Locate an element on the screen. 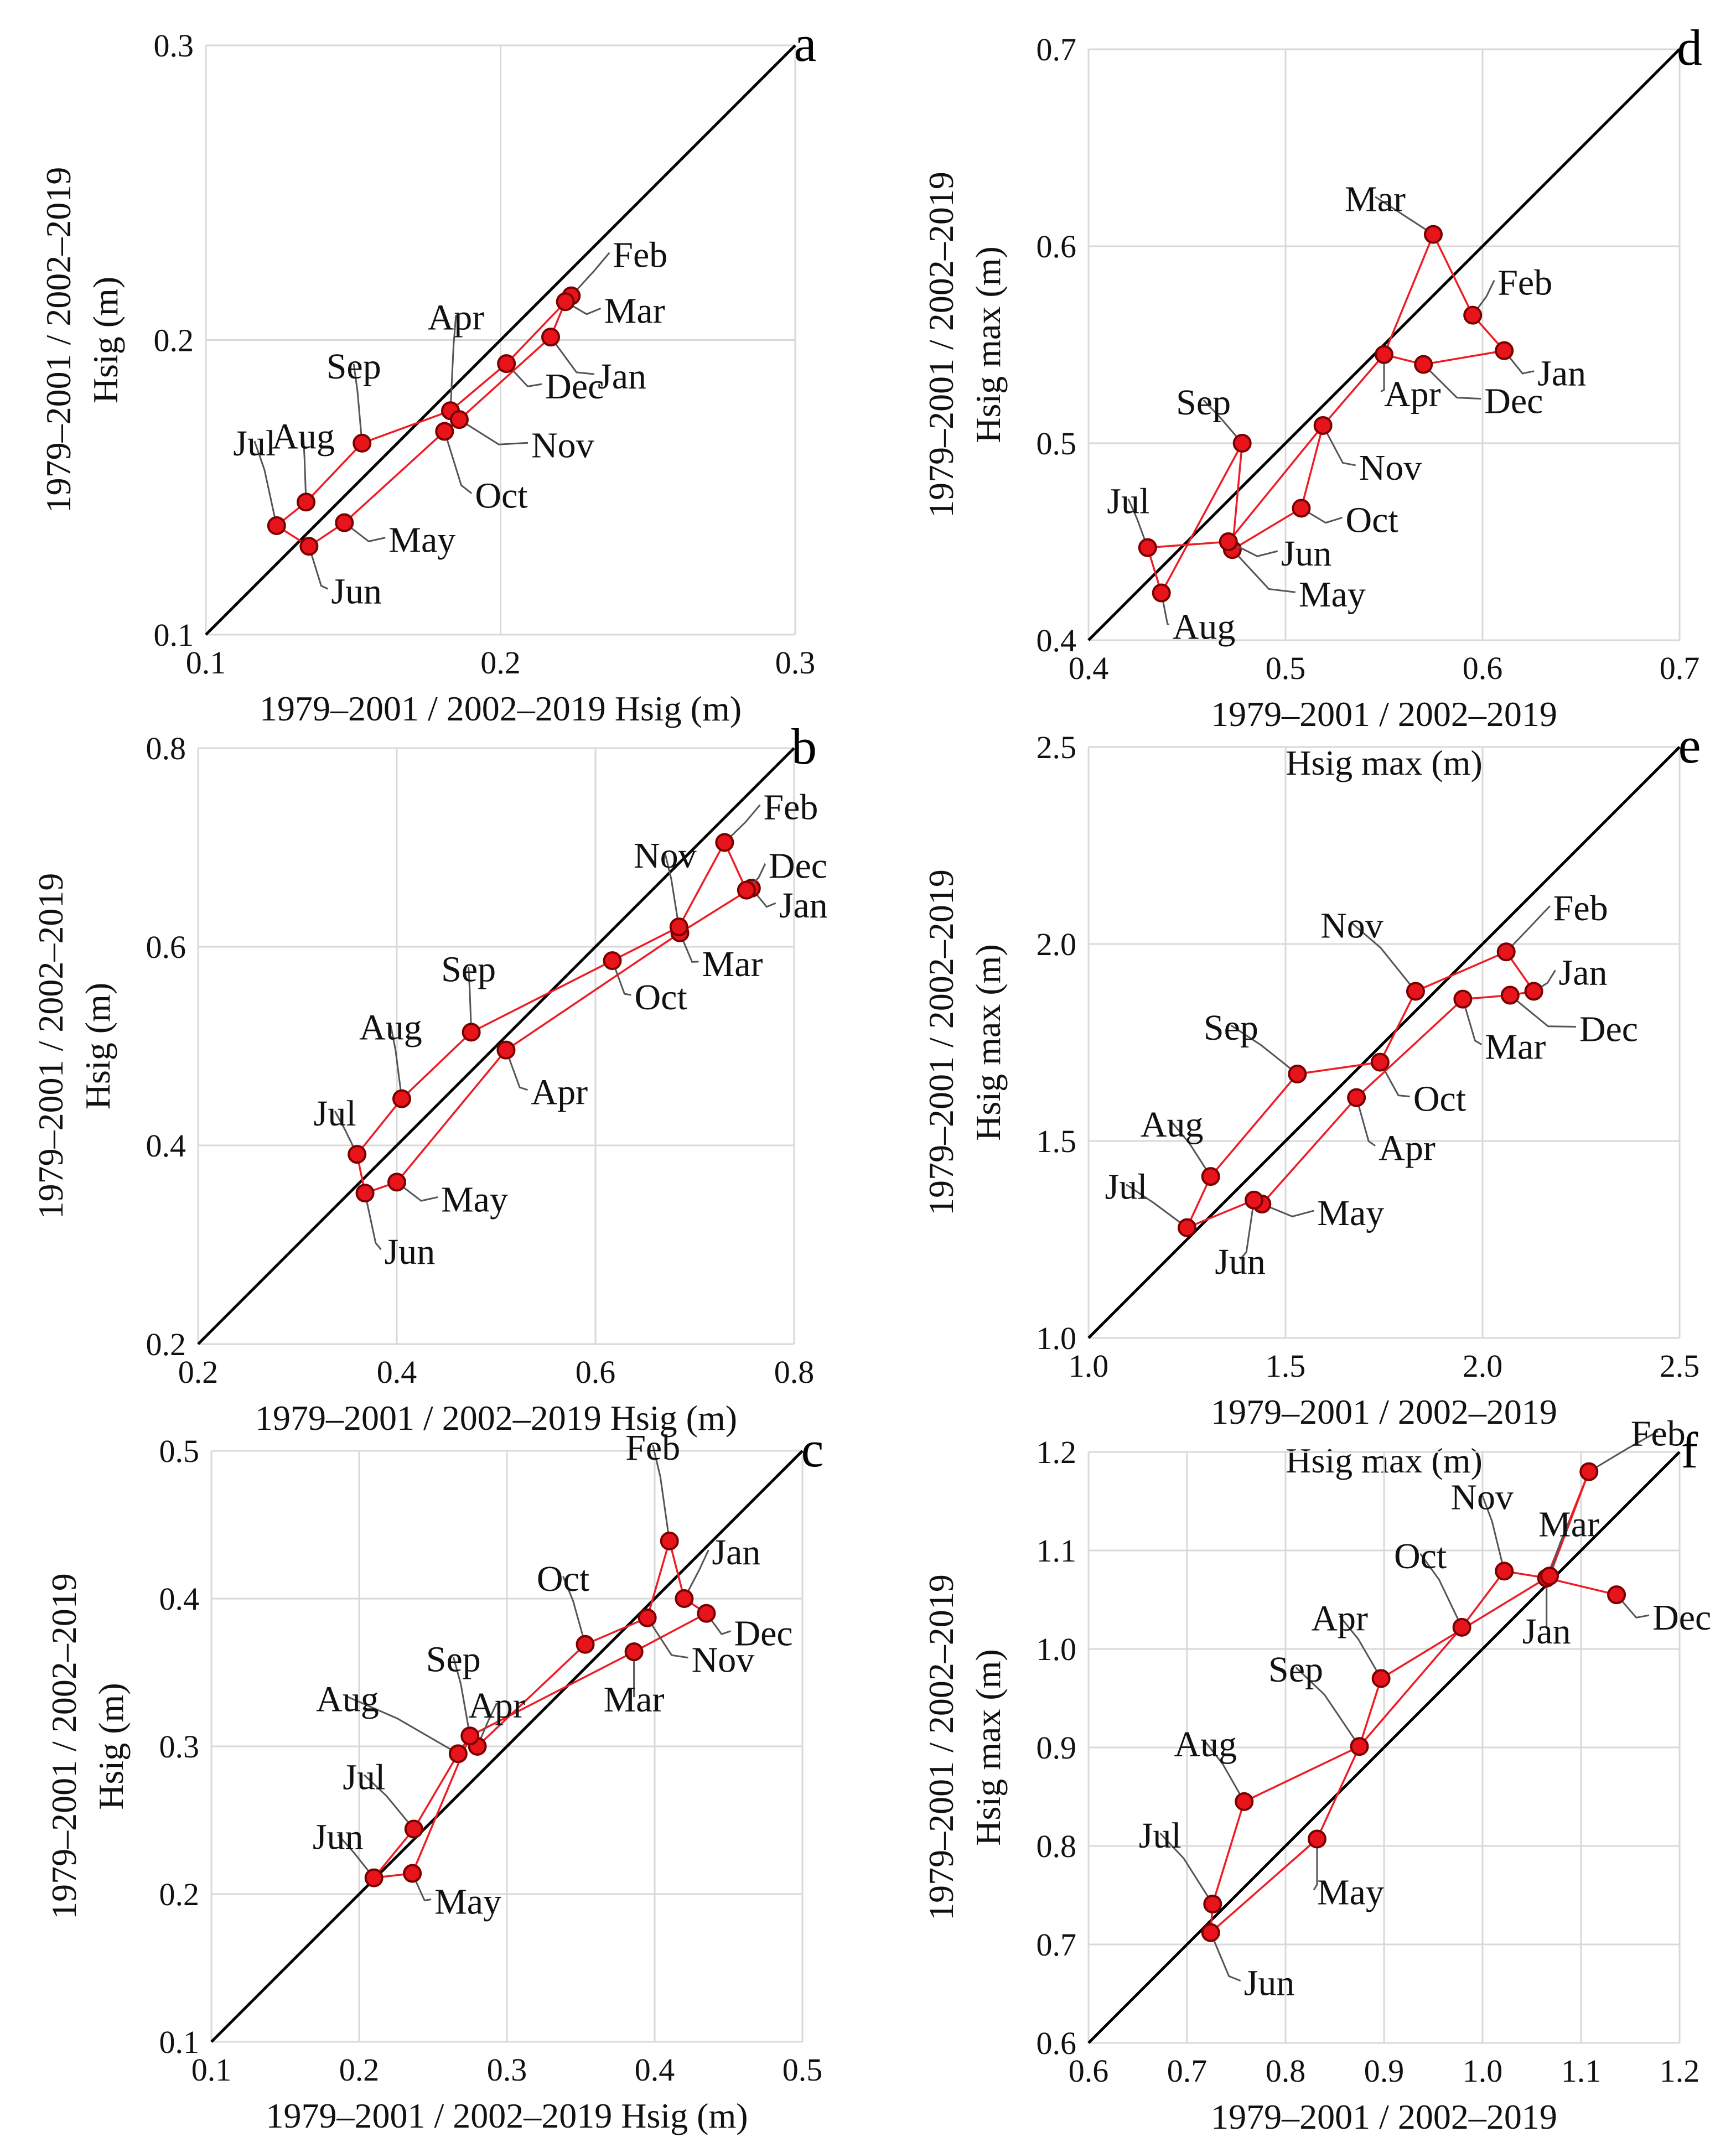 The width and height of the screenshot is (1736, 2137). y-tick-label: 2.5 is located at coordinates (1057, 747).